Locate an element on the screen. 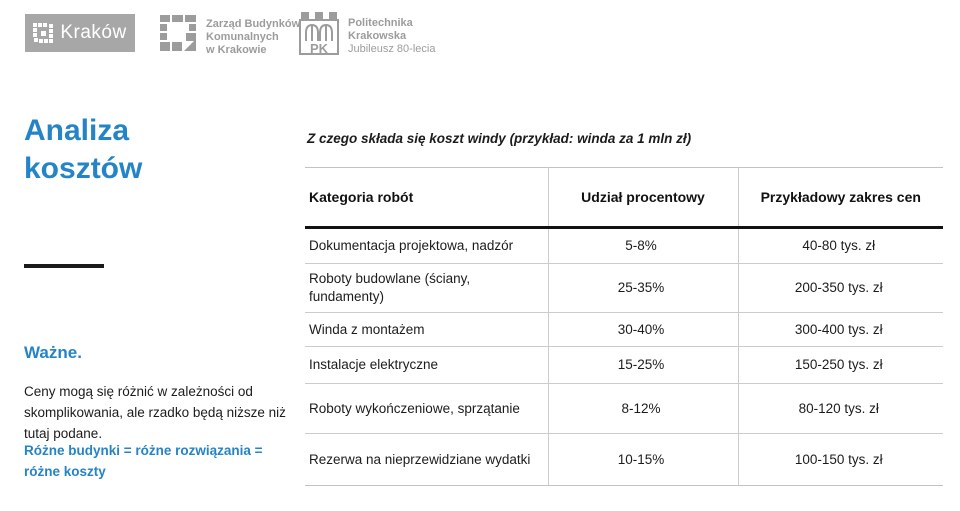  zbk-logo-text: Zarząd Budynków Komunalnych w Krakowie is located at coordinates (253, 36).